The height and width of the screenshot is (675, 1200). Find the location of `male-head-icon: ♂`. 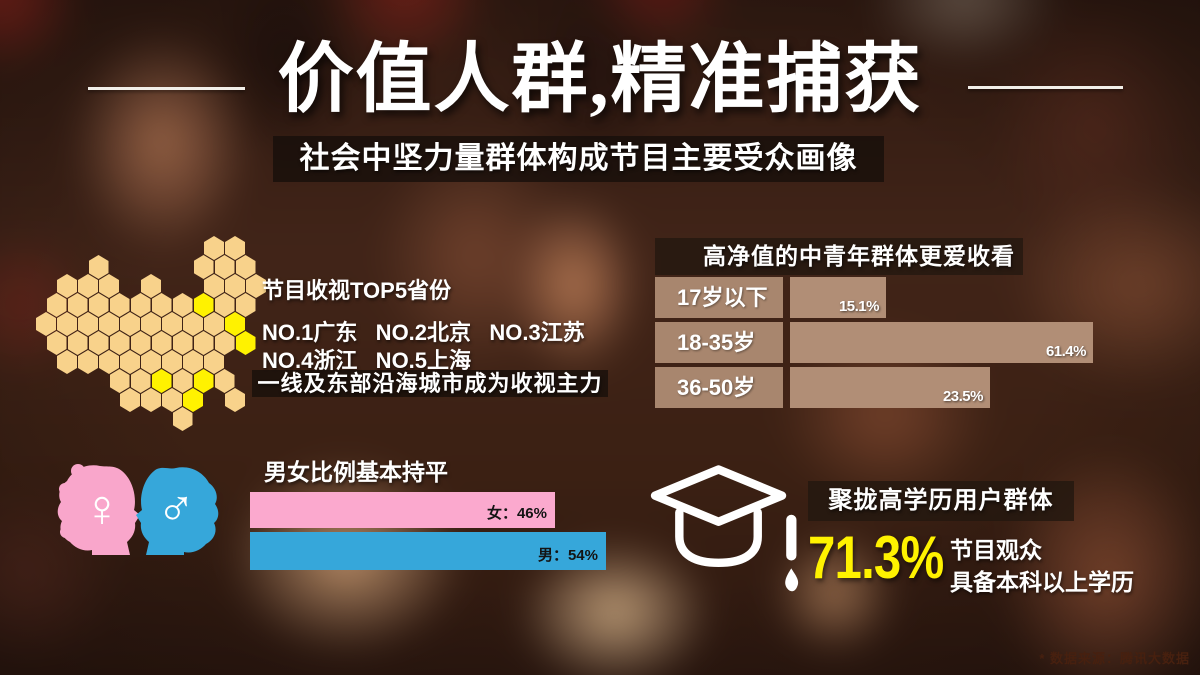

male-head-icon: ♂ is located at coordinates (177, 511).